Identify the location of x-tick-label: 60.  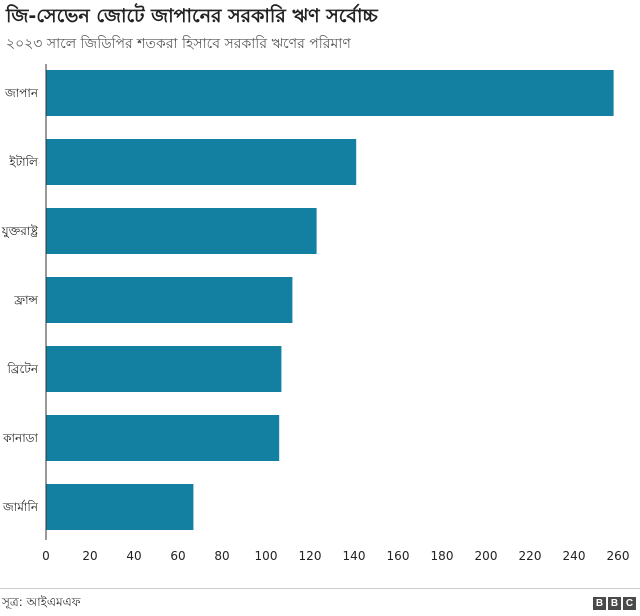
(177, 556).